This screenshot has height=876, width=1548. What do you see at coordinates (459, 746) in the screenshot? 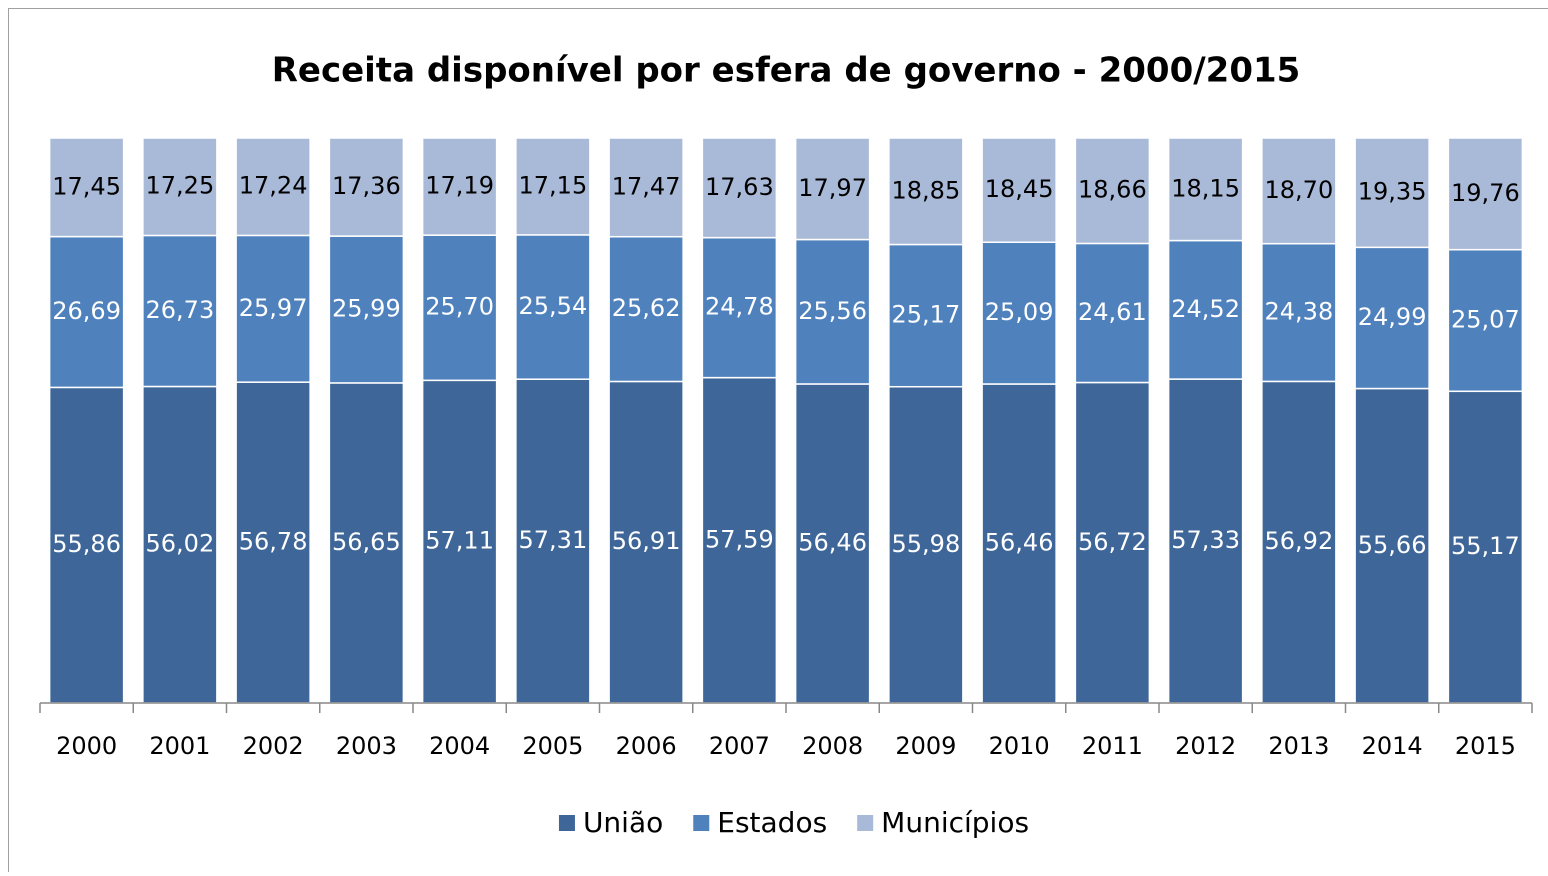
I see `x-tick-label: 2004` at bounding box center [459, 746].